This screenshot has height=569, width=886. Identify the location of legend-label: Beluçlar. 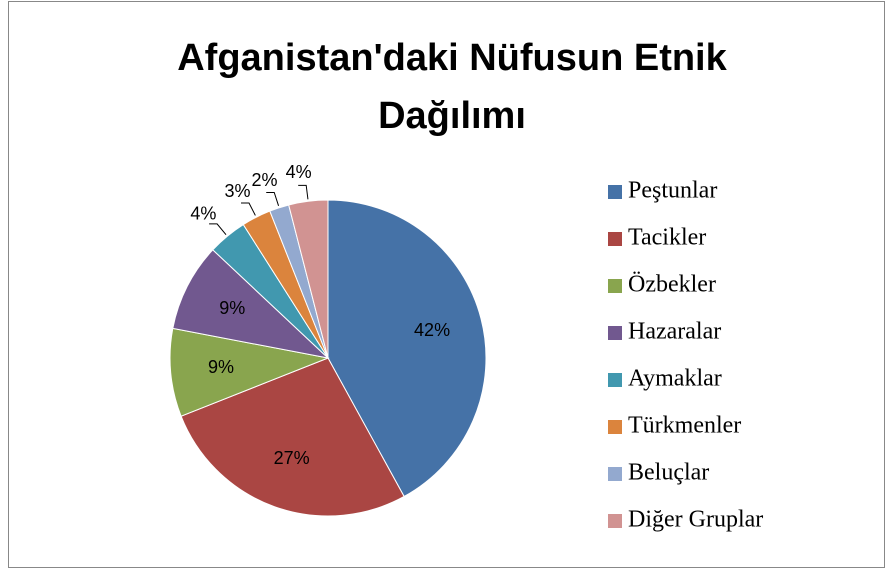
(668, 473).